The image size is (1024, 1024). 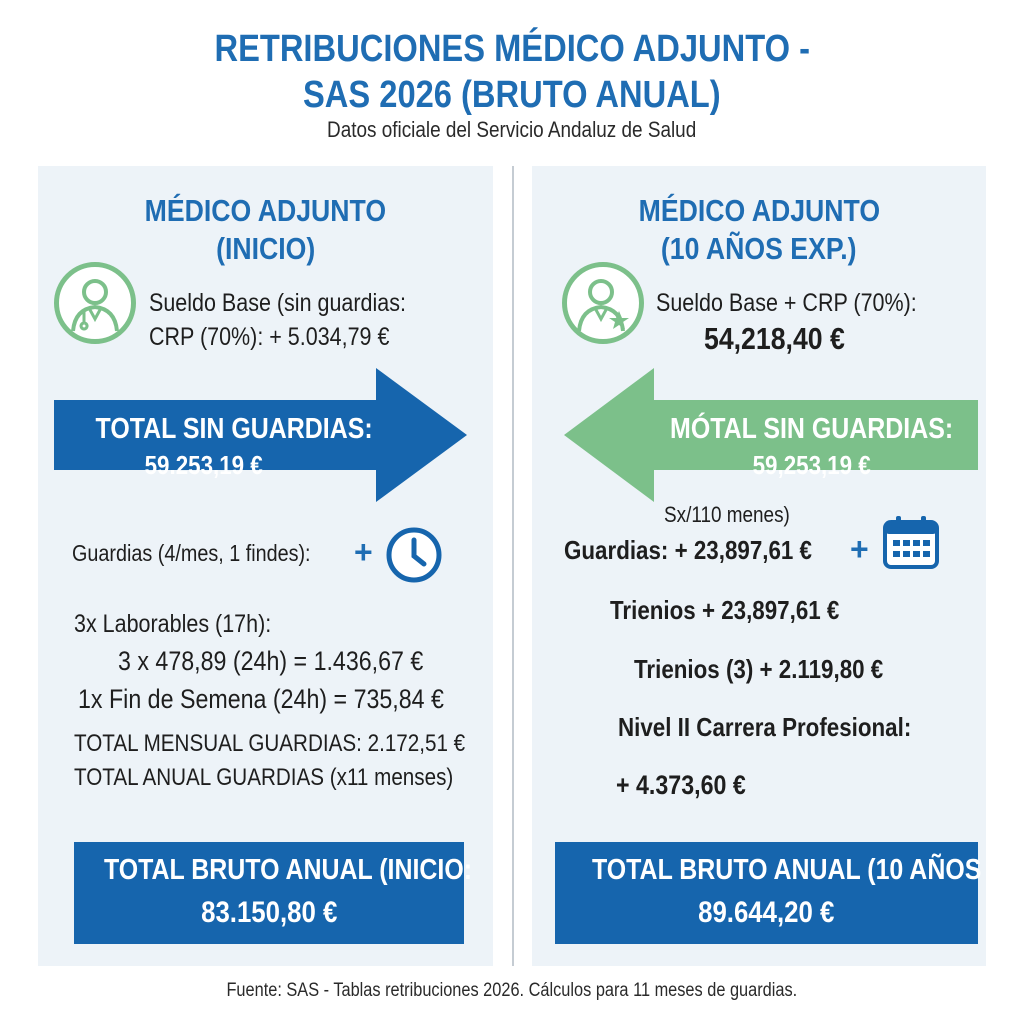 I want to click on laborables-calc-text: 3 x 478,89 (24h) = 1.436,67 €, so click(x=271, y=661).